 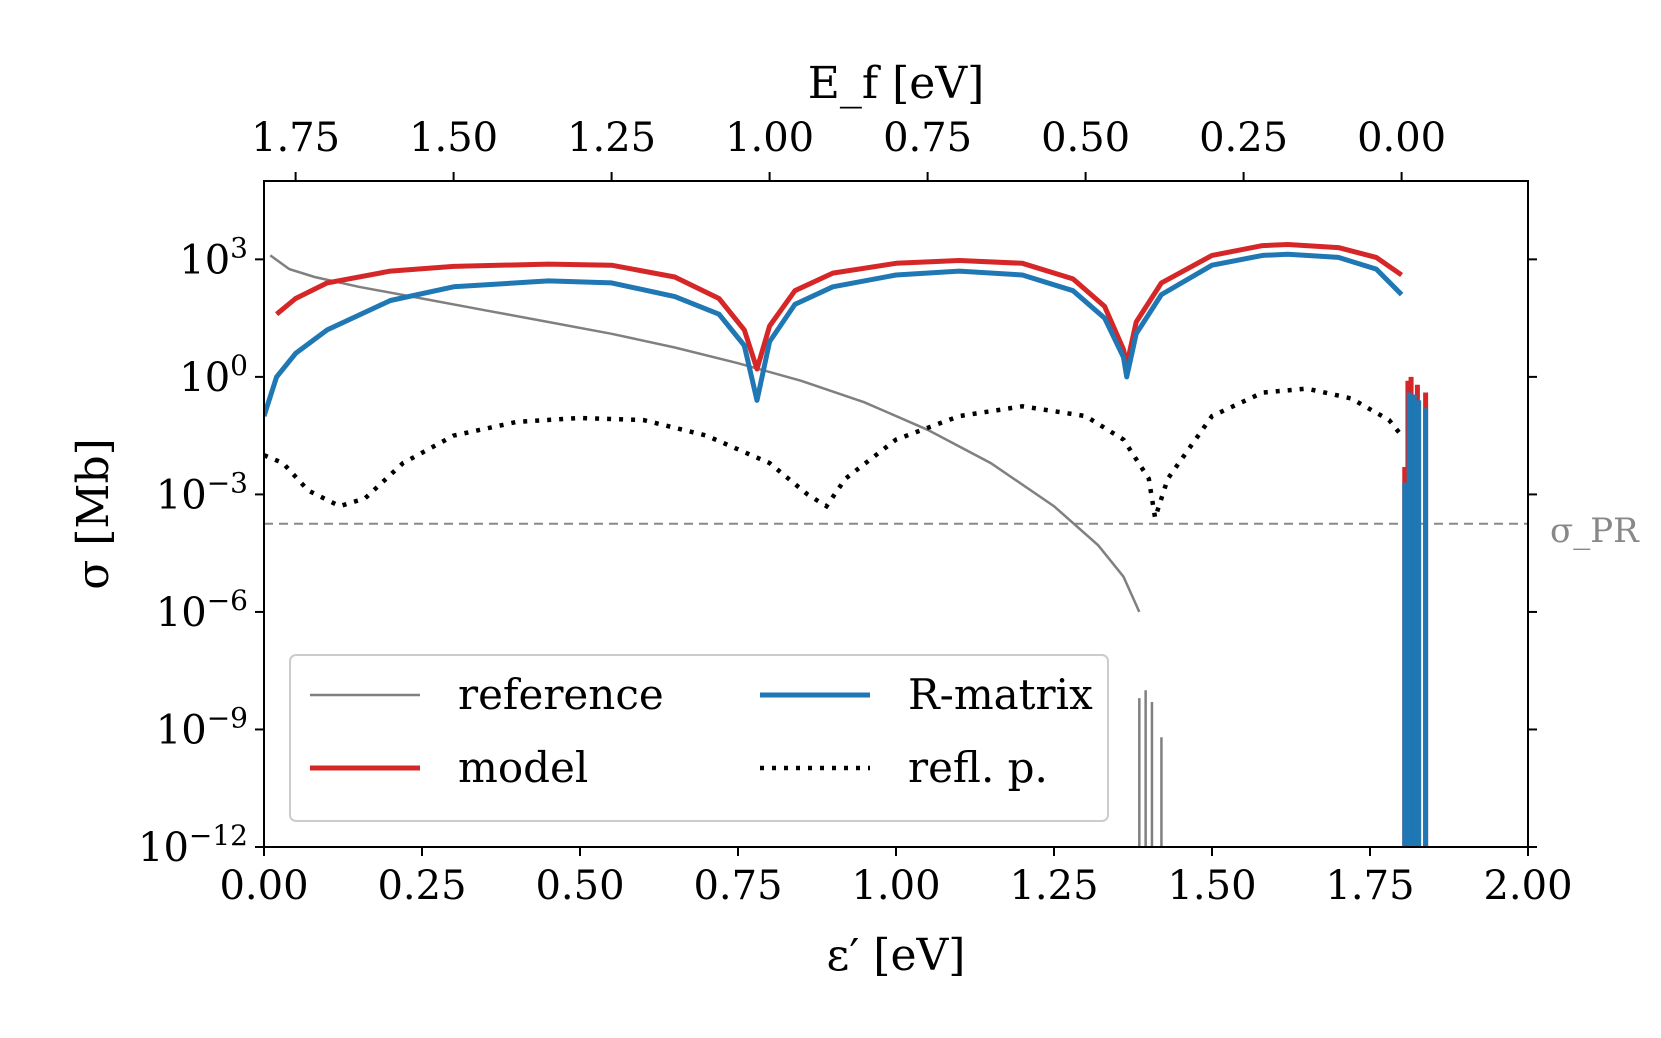 What do you see at coordinates (927, 138) in the screenshot?
I see `top-tick-label: 0.75` at bounding box center [927, 138].